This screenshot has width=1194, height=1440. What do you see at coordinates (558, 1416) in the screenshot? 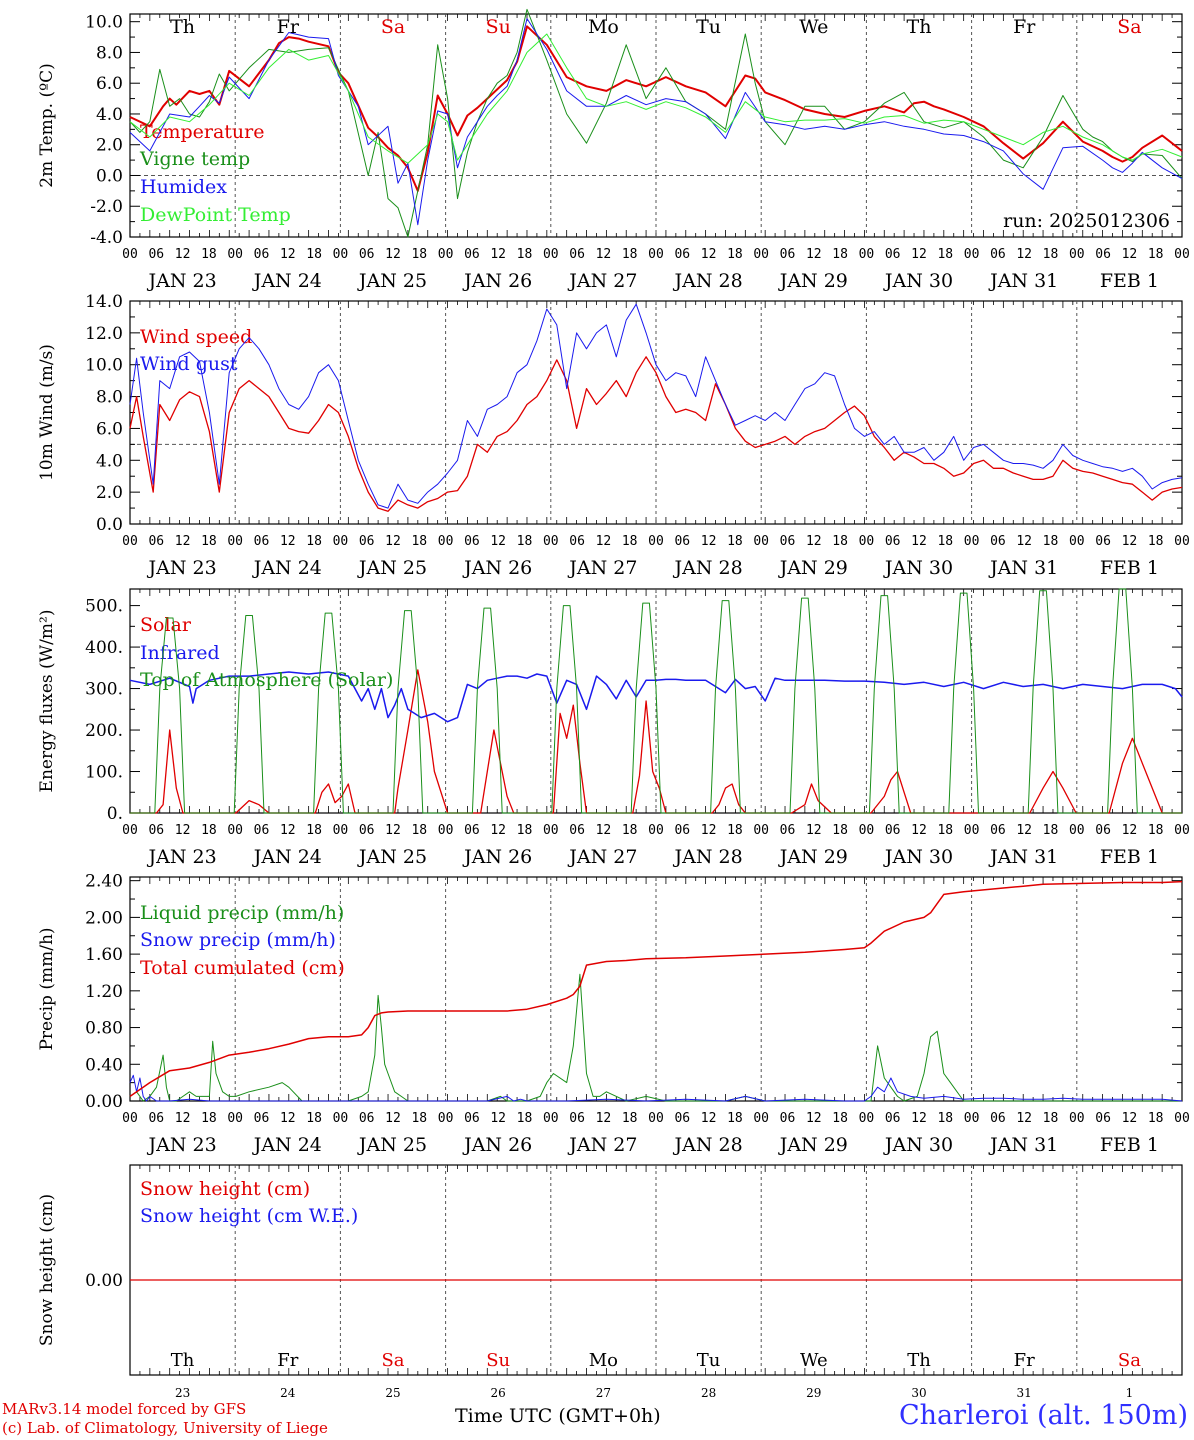
I see `x-axis-title: Time UTC (GMT+0h)` at bounding box center [558, 1416].